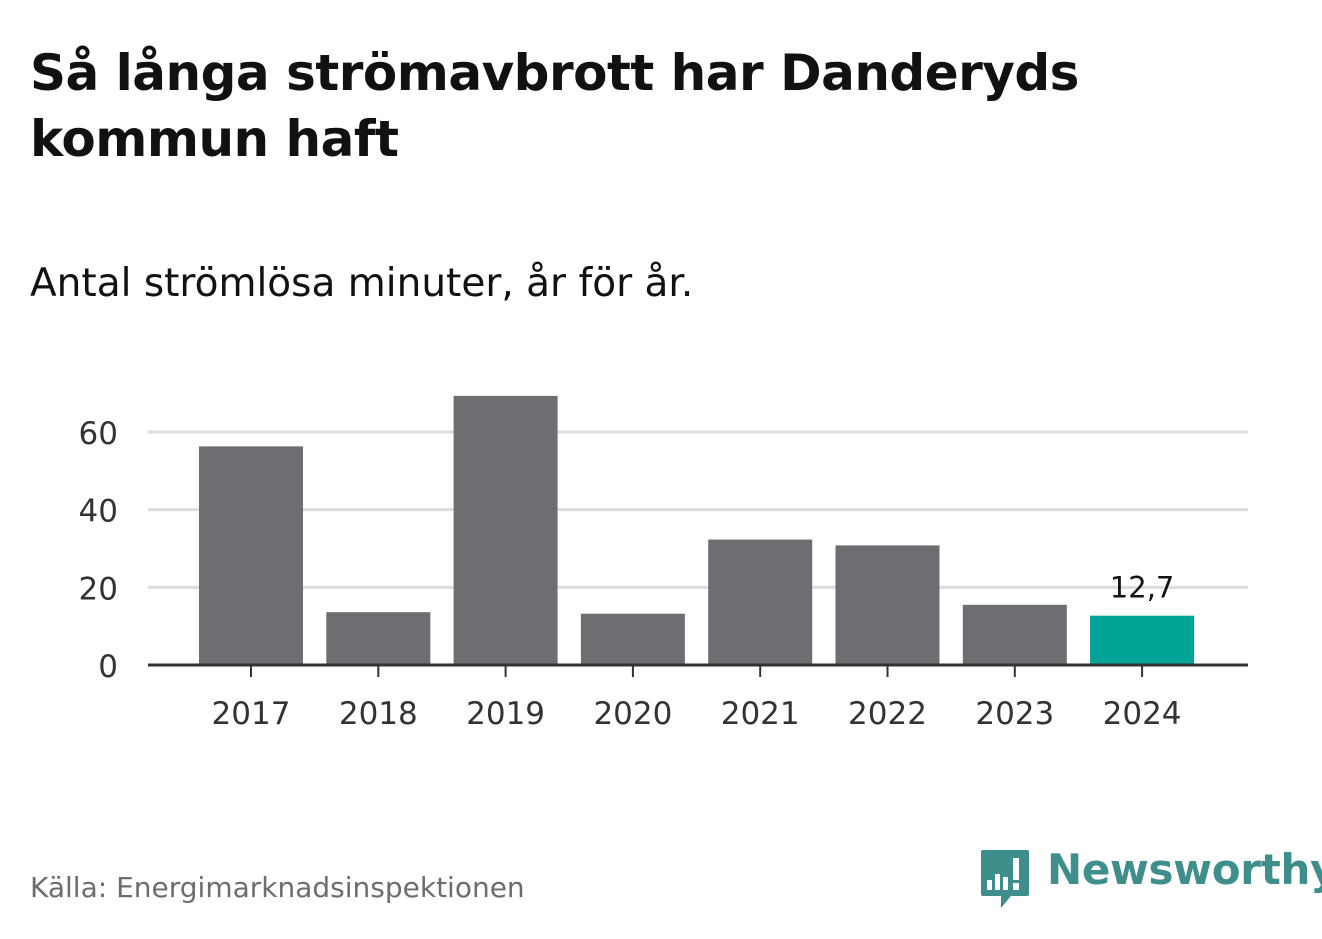  I want to click on bar-2023, so click(1014, 634).